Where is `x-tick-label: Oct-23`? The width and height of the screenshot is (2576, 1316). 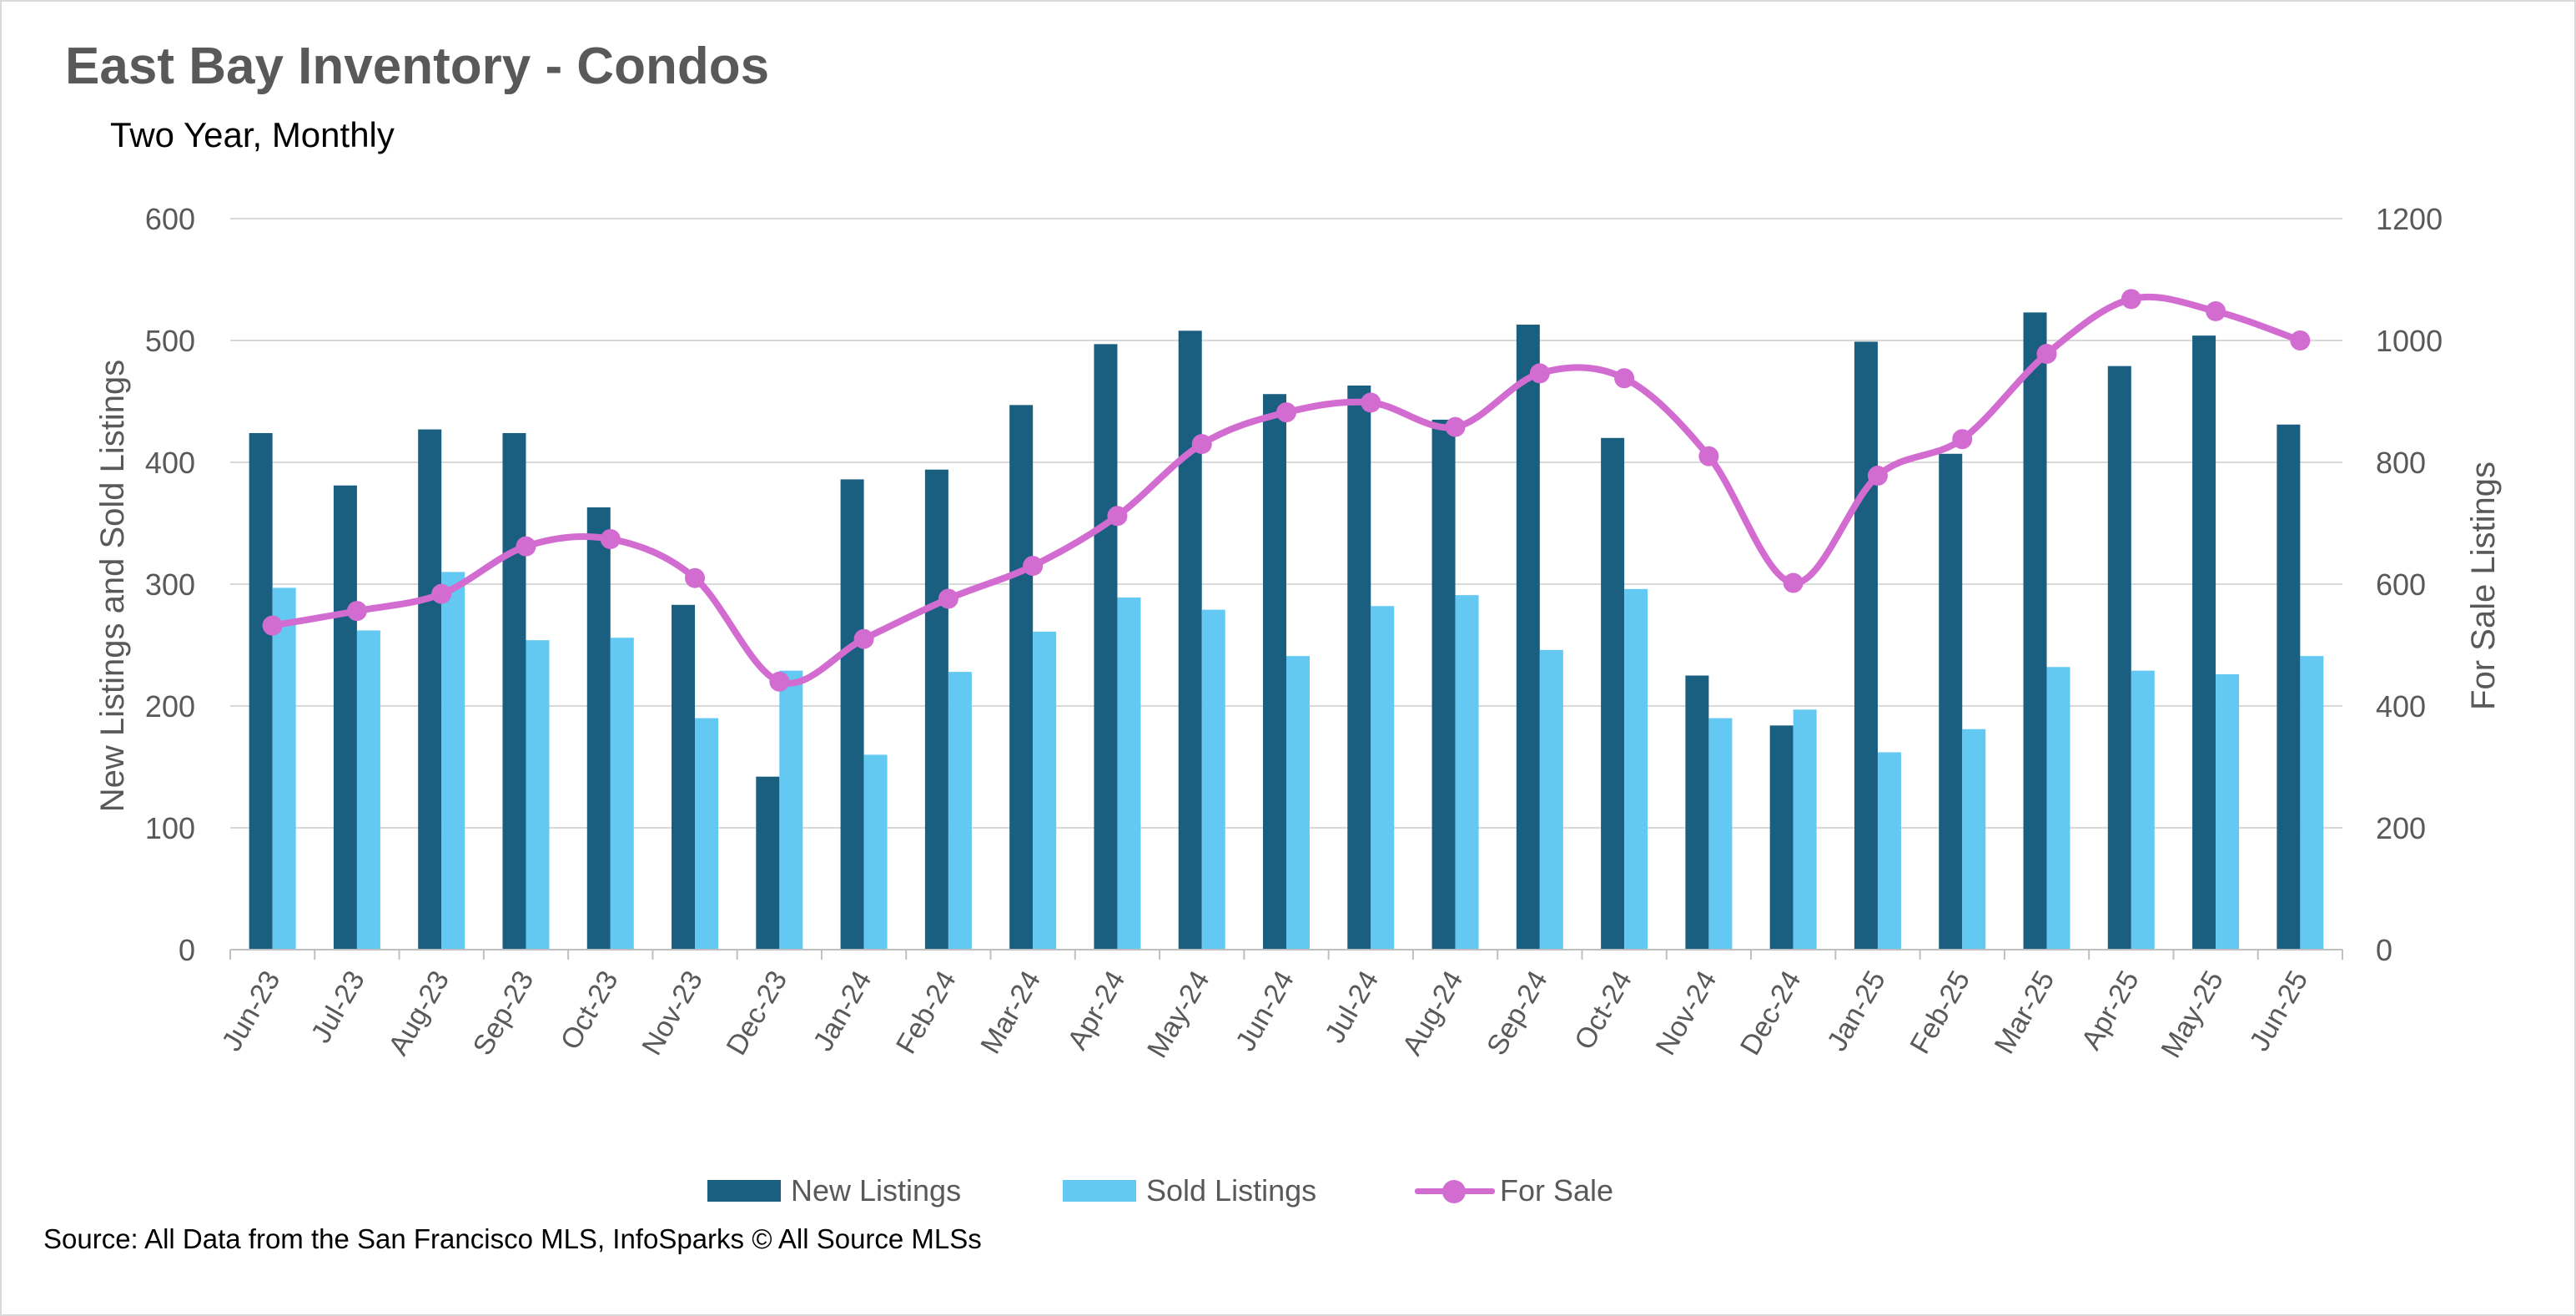
x-tick-label: Oct-23 is located at coordinates (590, 1010).